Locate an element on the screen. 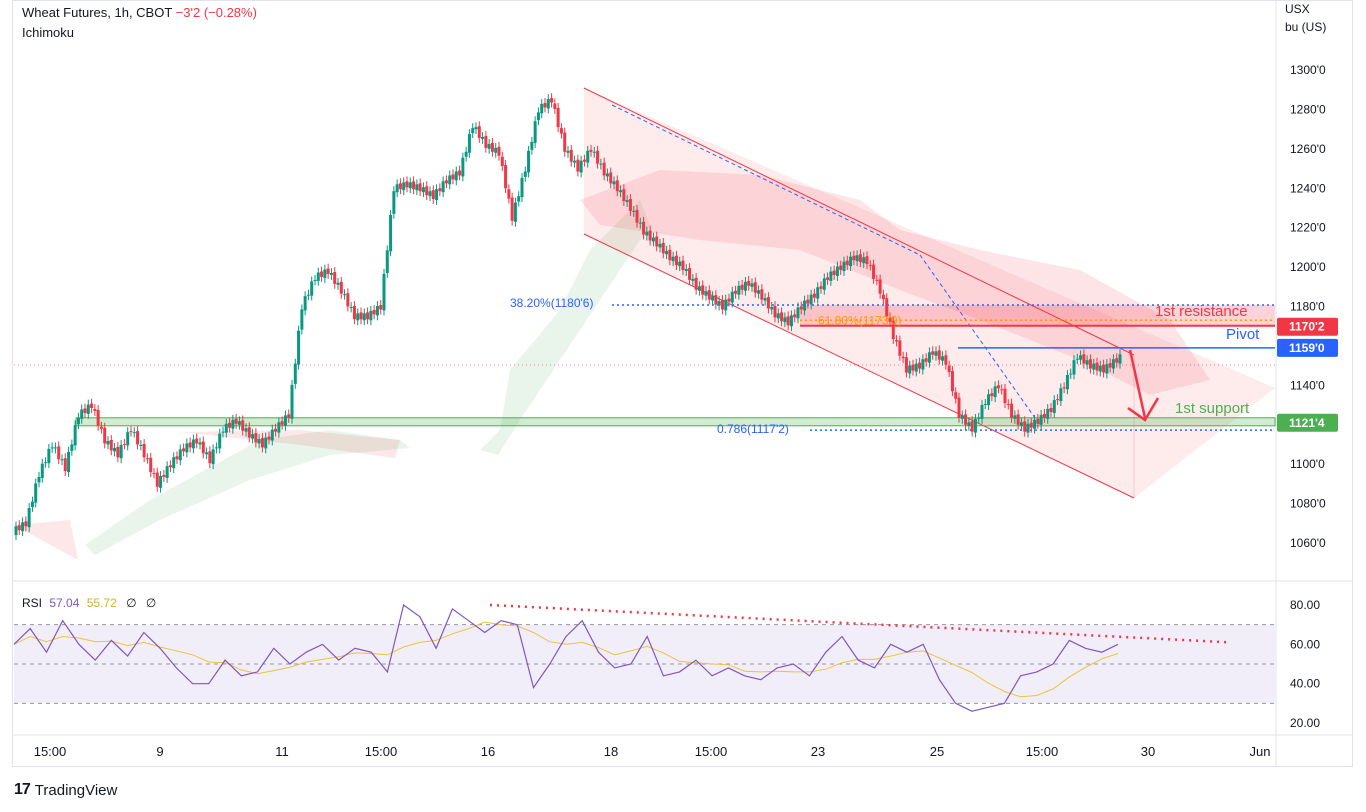 Image resolution: width=1366 pixels, height=812 pixels. rsi-legend: RSI 57.04 55.72 ∅ ∅ is located at coordinates (89, 603).